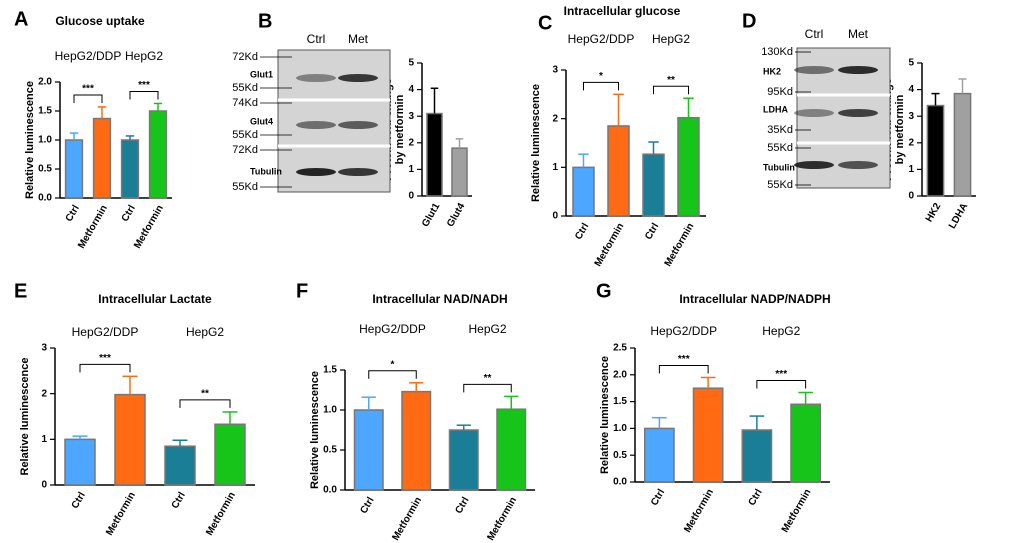 Image resolution: width=1020 pixels, height=543 pixels. What do you see at coordinates (777, 52) in the screenshot?
I see `marker-label: 130Kd` at bounding box center [777, 52].